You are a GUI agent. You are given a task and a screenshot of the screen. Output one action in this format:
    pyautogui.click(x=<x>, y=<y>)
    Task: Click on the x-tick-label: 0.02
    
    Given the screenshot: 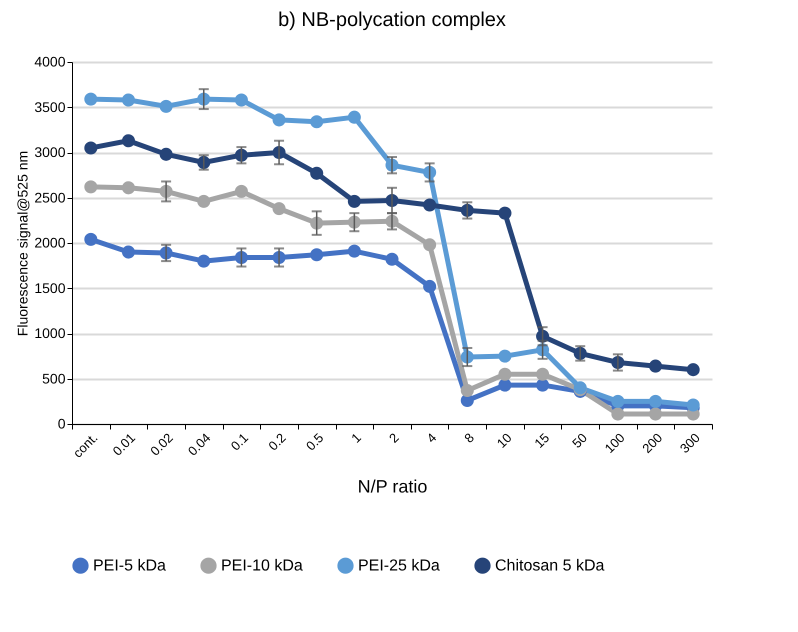 What is the action you would take?
    pyautogui.click(x=161, y=444)
    